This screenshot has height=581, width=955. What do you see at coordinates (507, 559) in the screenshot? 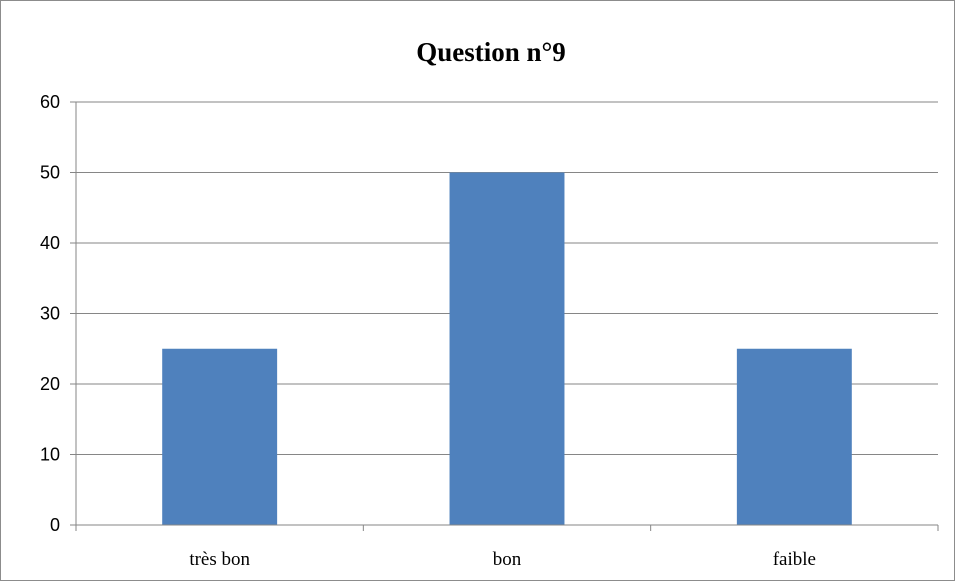
I see `x-tick-label: bon` at bounding box center [507, 559].